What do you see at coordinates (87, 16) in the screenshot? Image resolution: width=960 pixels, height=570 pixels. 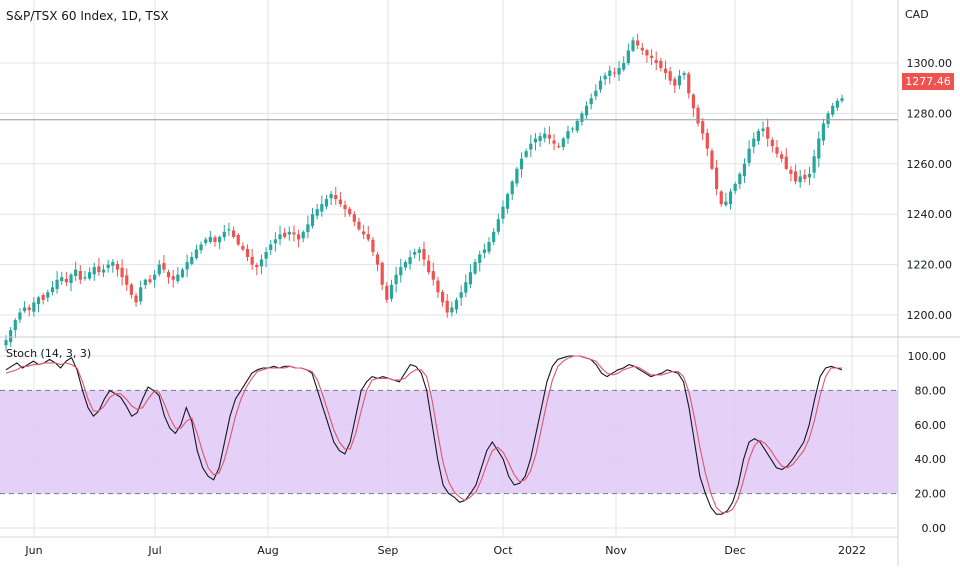 I see `symbol-title: S&P/TSX 60 Index, 1D, TSX` at bounding box center [87, 16].